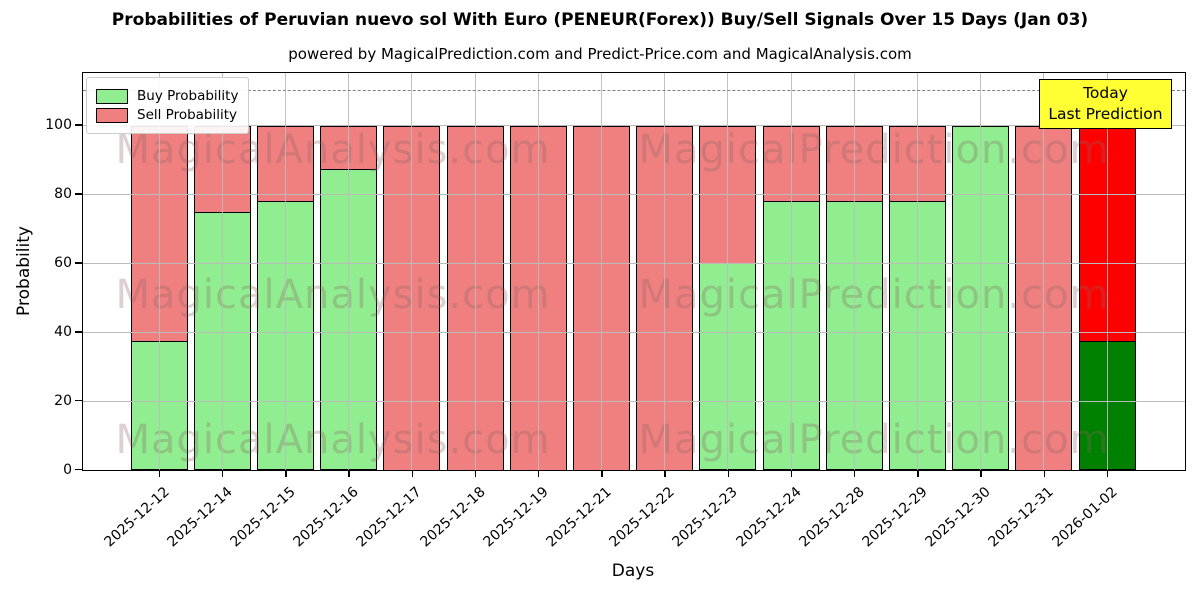 The height and width of the screenshot is (600, 1200). Describe the element at coordinates (187, 115) in the screenshot. I see `legend-label-sell: Sell Probability` at that location.